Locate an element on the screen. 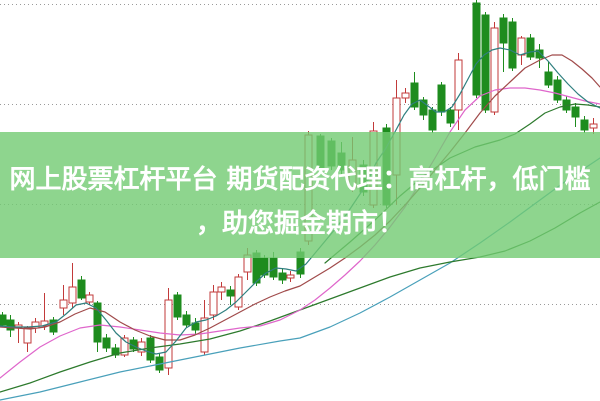 This screenshot has width=600, height=401. banner-headline-line1: 网上股票杠杆平台 期货配资代理：高杠杆，低门槛 is located at coordinates (300, 180).